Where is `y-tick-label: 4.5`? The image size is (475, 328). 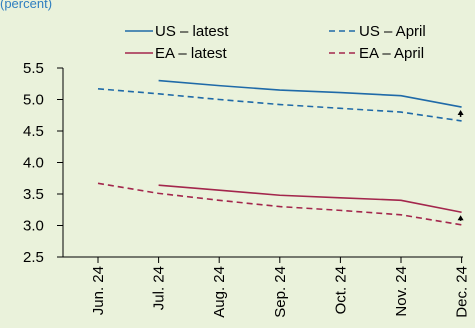
y-tick-label: 4.5 is located at coordinates (33, 131).